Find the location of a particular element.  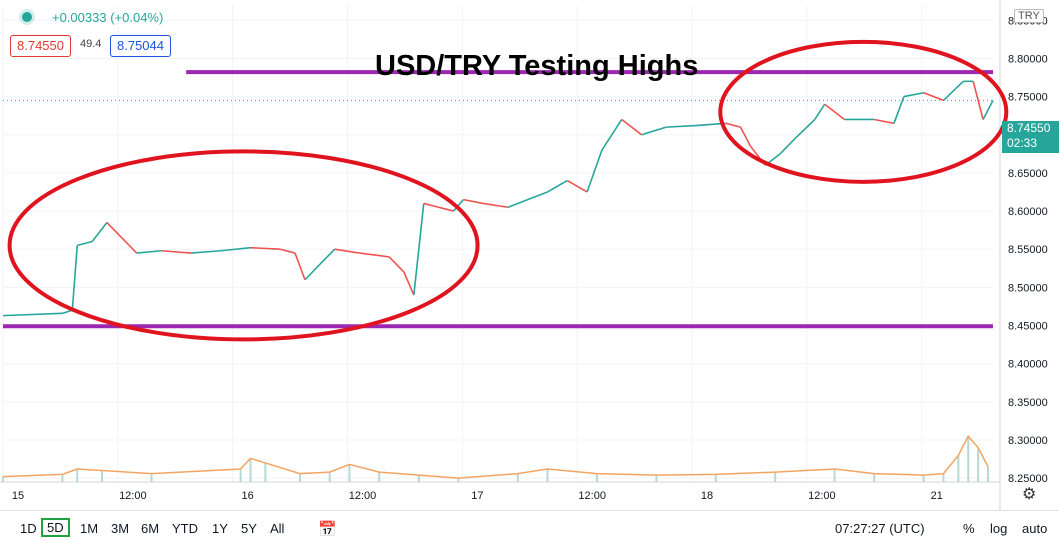

y-tick-label: 8.30000 is located at coordinates (1028, 441).